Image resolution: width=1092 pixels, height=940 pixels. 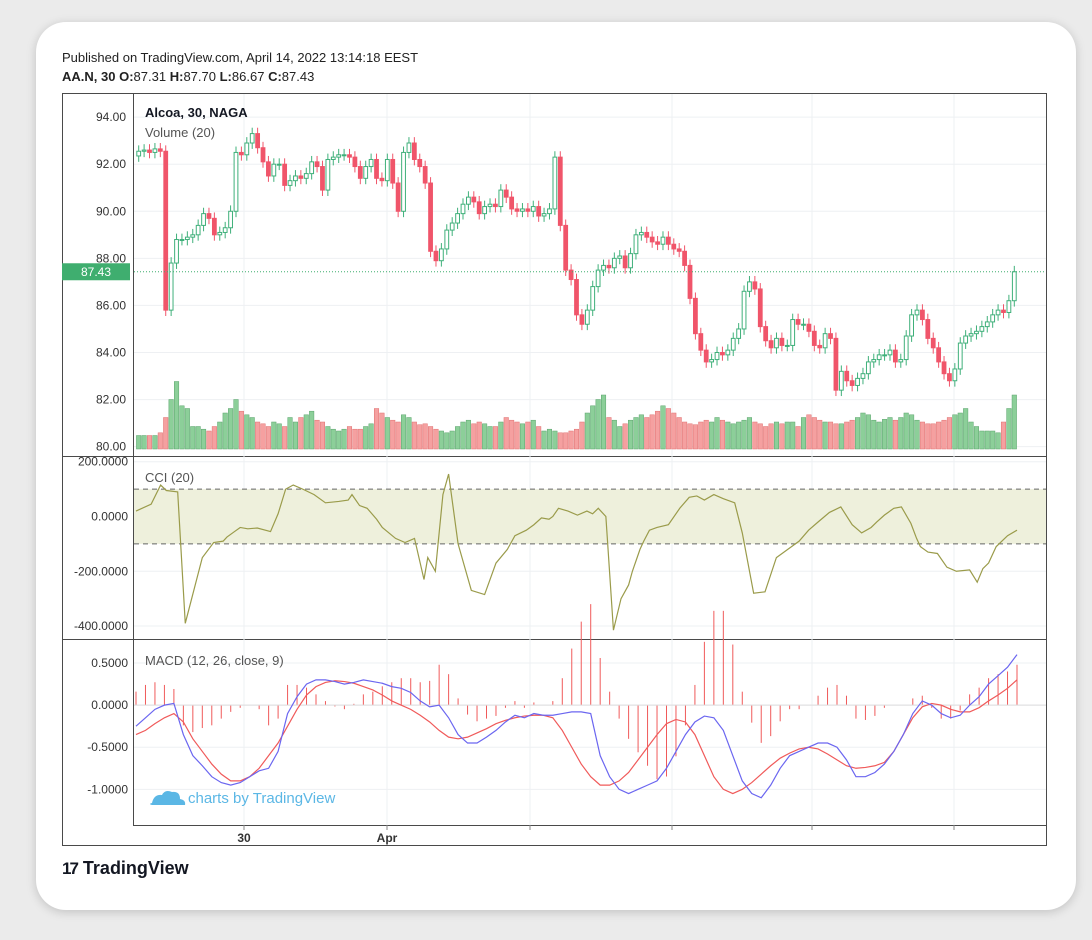 I want to click on high-value: 87.70, so click(x=199, y=76).